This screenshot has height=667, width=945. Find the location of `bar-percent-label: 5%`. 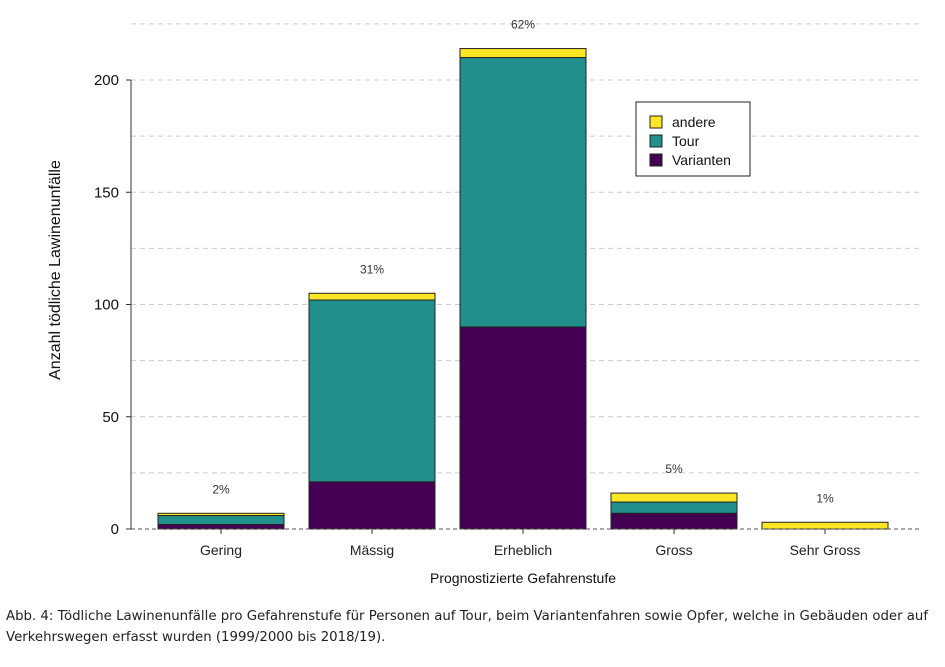

bar-percent-label: 5% is located at coordinates (674, 469).